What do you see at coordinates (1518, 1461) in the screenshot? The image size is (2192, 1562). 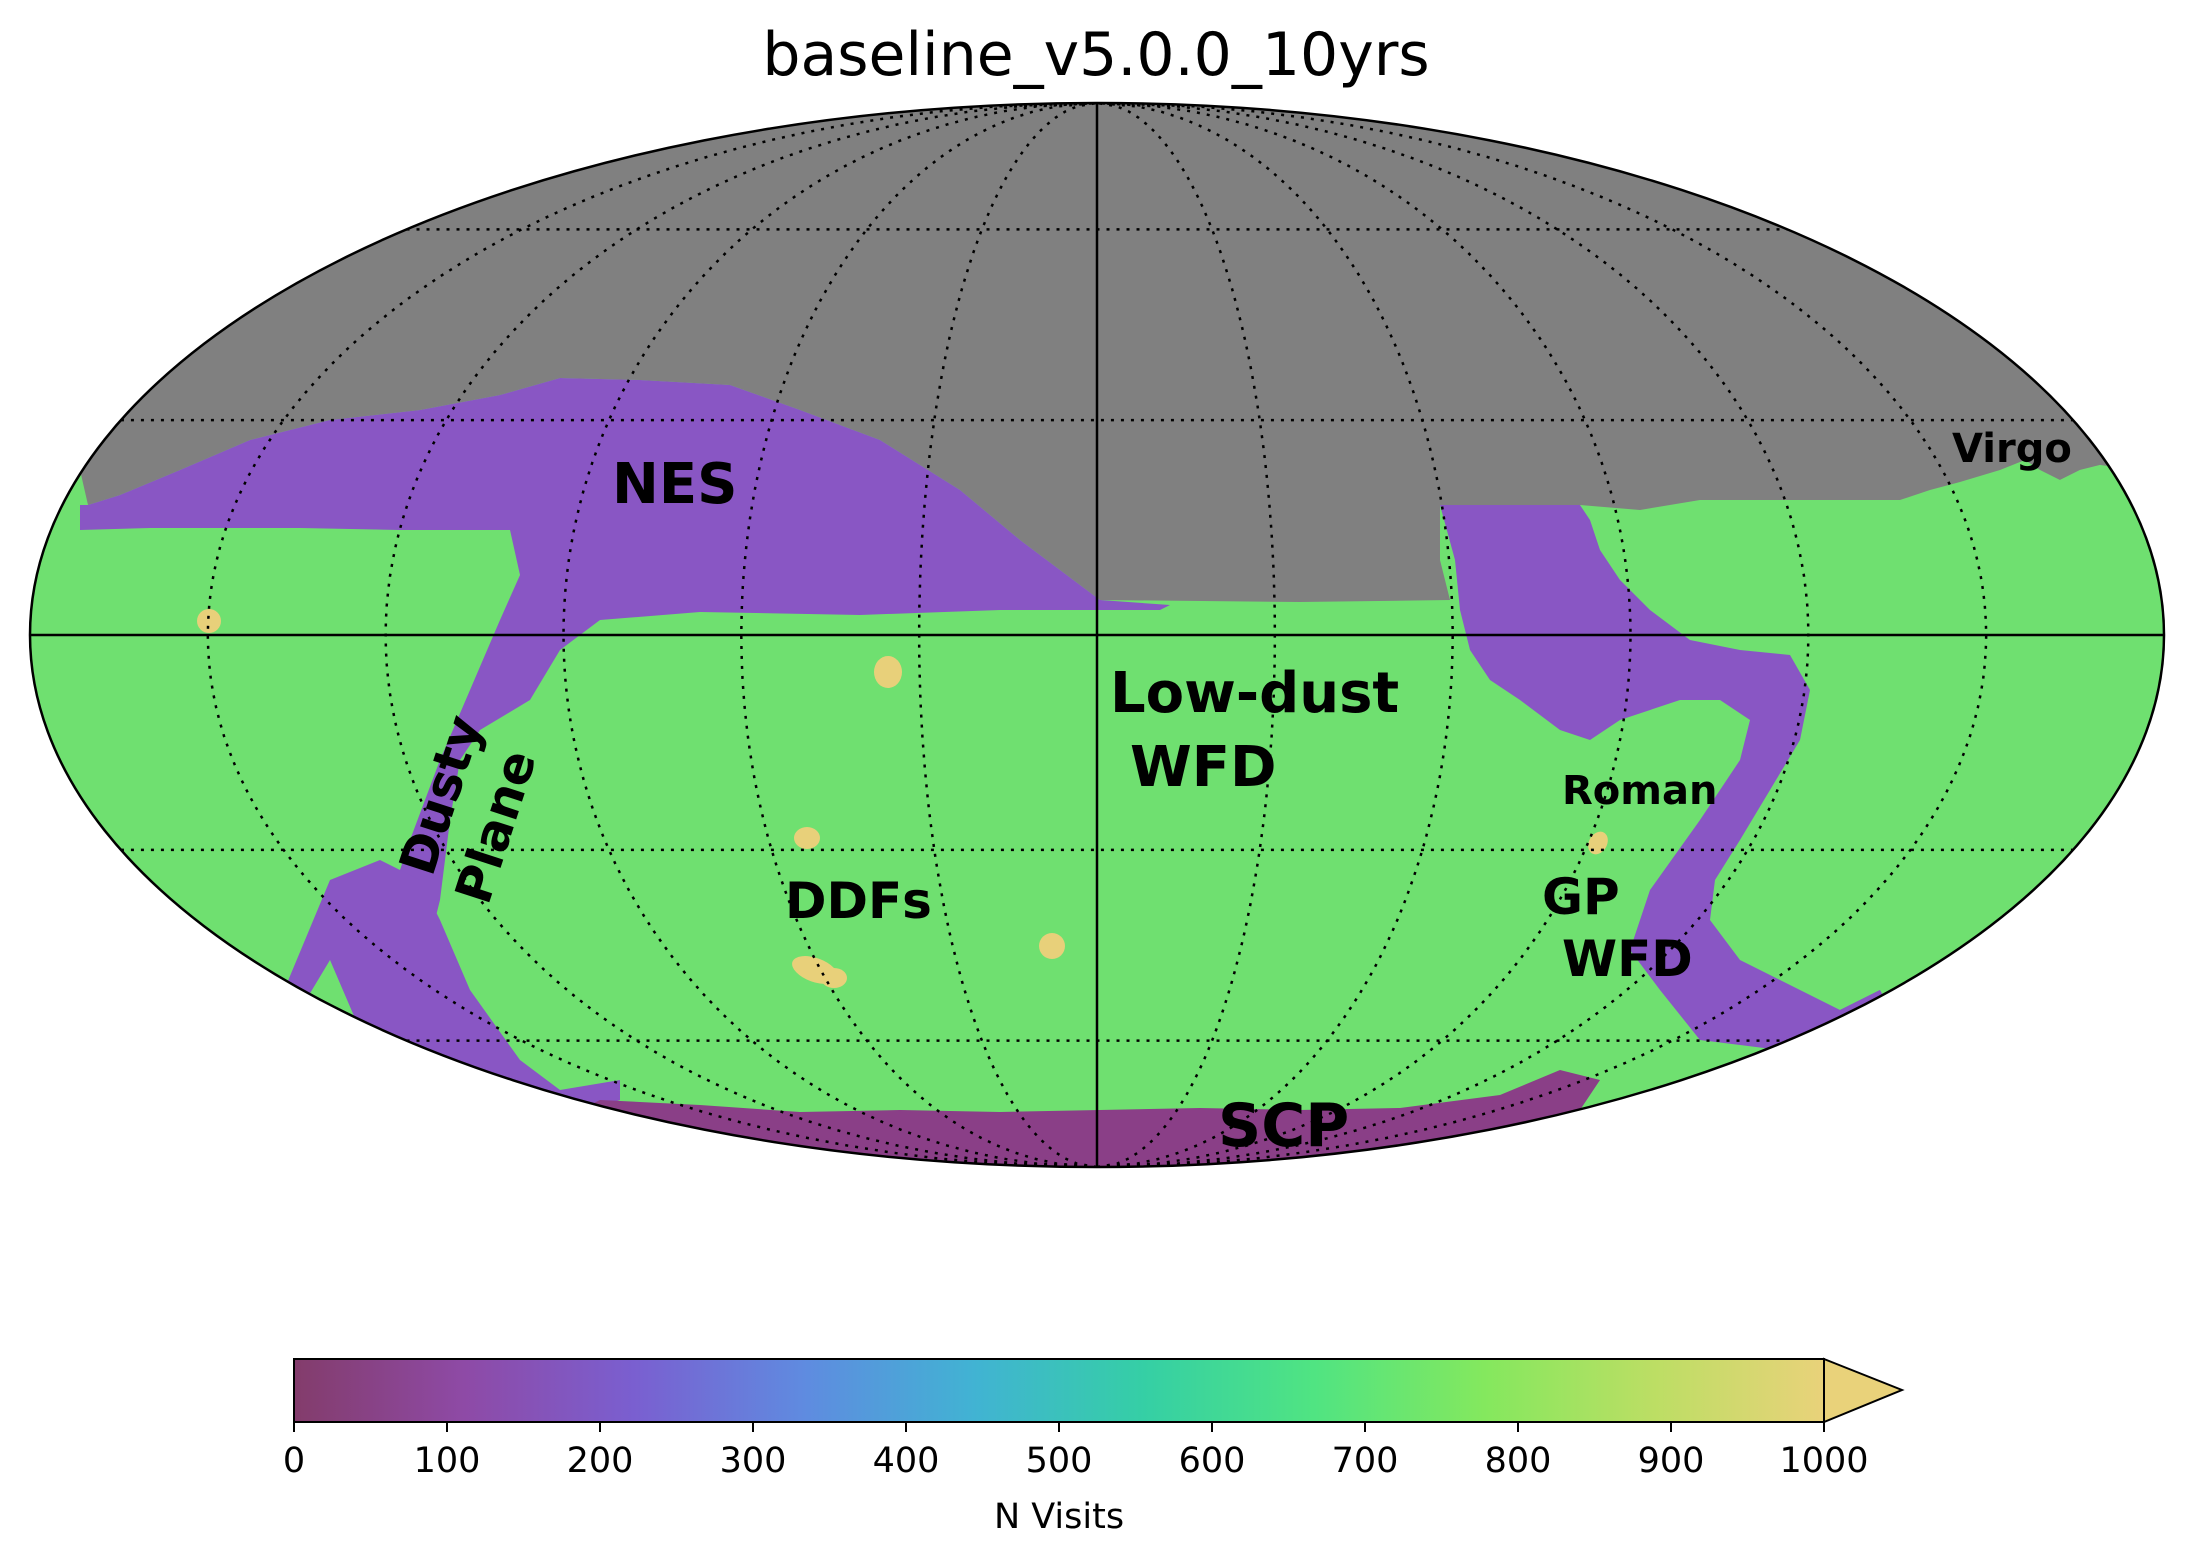 I see `colorbar-tick-label: 800` at bounding box center [1518, 1461].